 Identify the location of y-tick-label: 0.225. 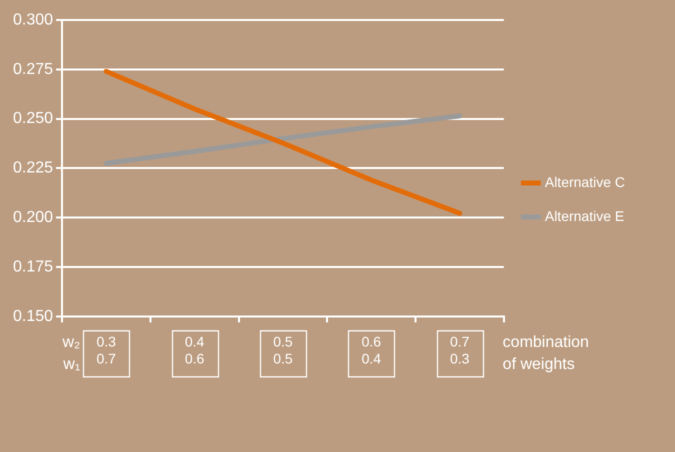
(33, 168).